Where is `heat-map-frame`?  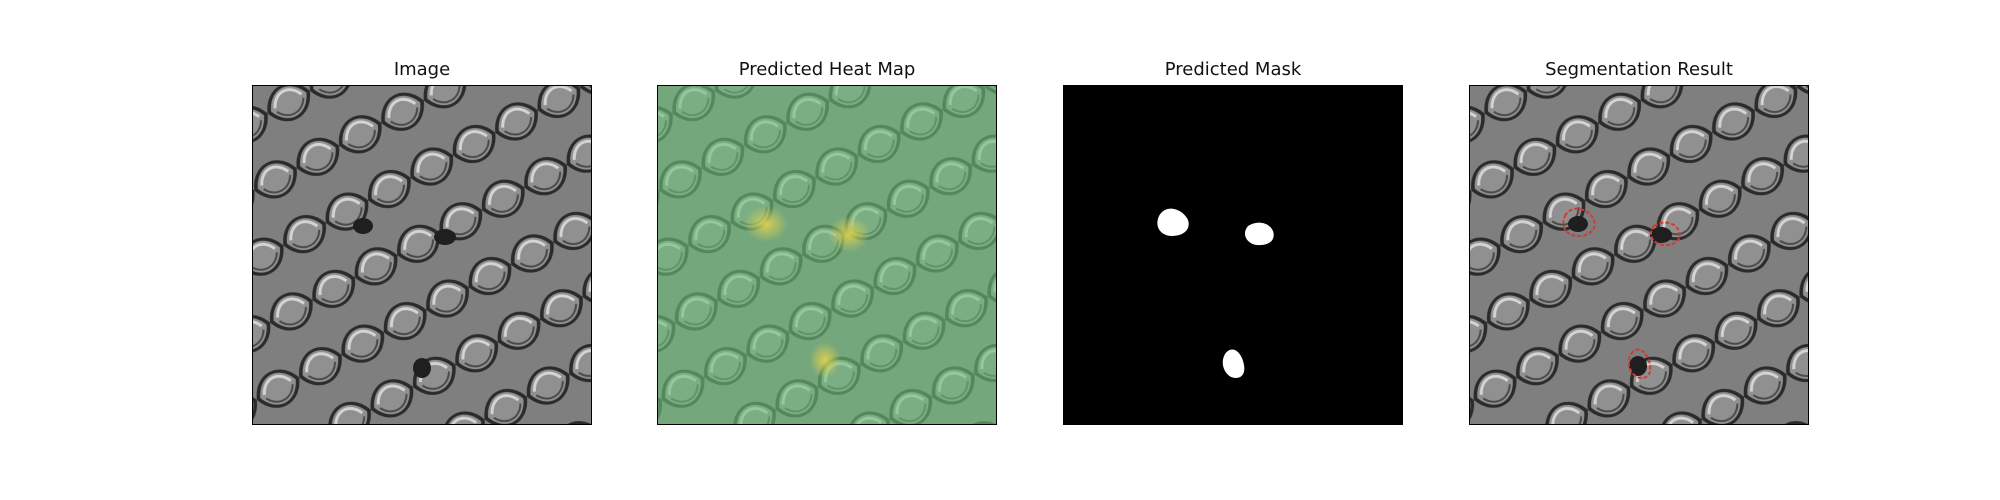 heat-map-frame is located at coordinates (827, 255).